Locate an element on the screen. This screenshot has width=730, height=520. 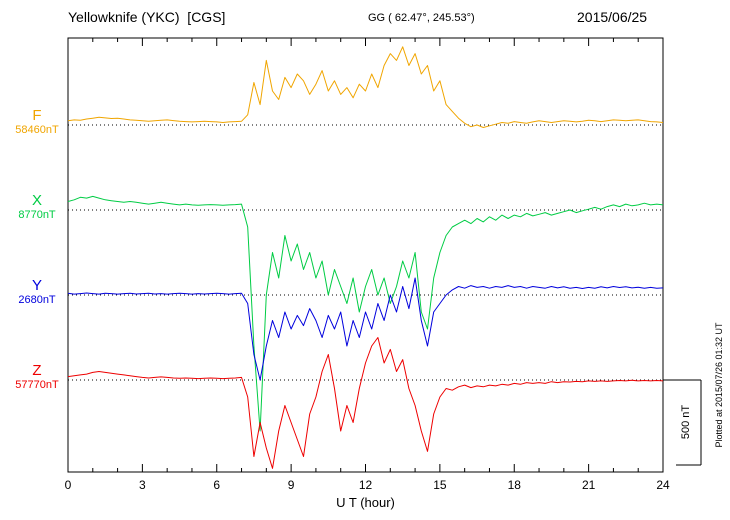
series-label-F: F 58460nT is located at coordinates (37, 122).